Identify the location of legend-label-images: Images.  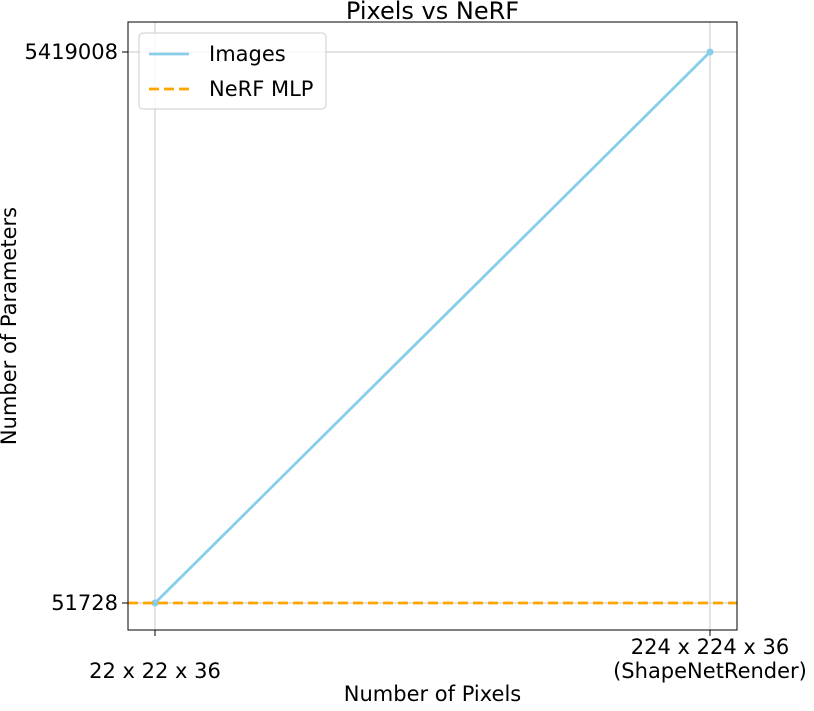
(247, 54).